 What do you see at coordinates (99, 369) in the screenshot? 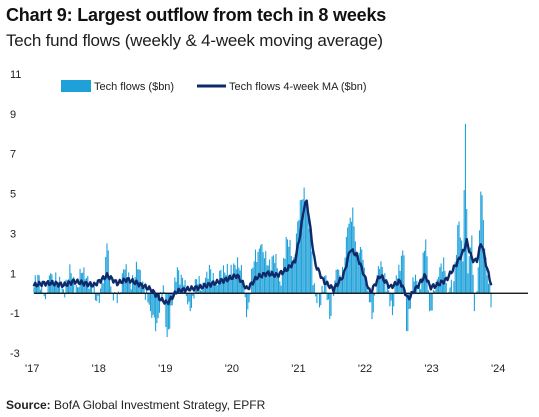
I see `x-tick-label: '18` at bounding box center [99, 369].